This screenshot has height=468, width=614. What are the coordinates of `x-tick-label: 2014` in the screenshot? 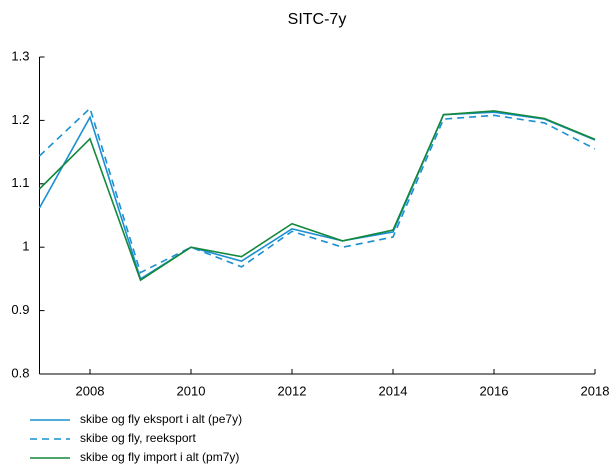 It's located at (393, 390).